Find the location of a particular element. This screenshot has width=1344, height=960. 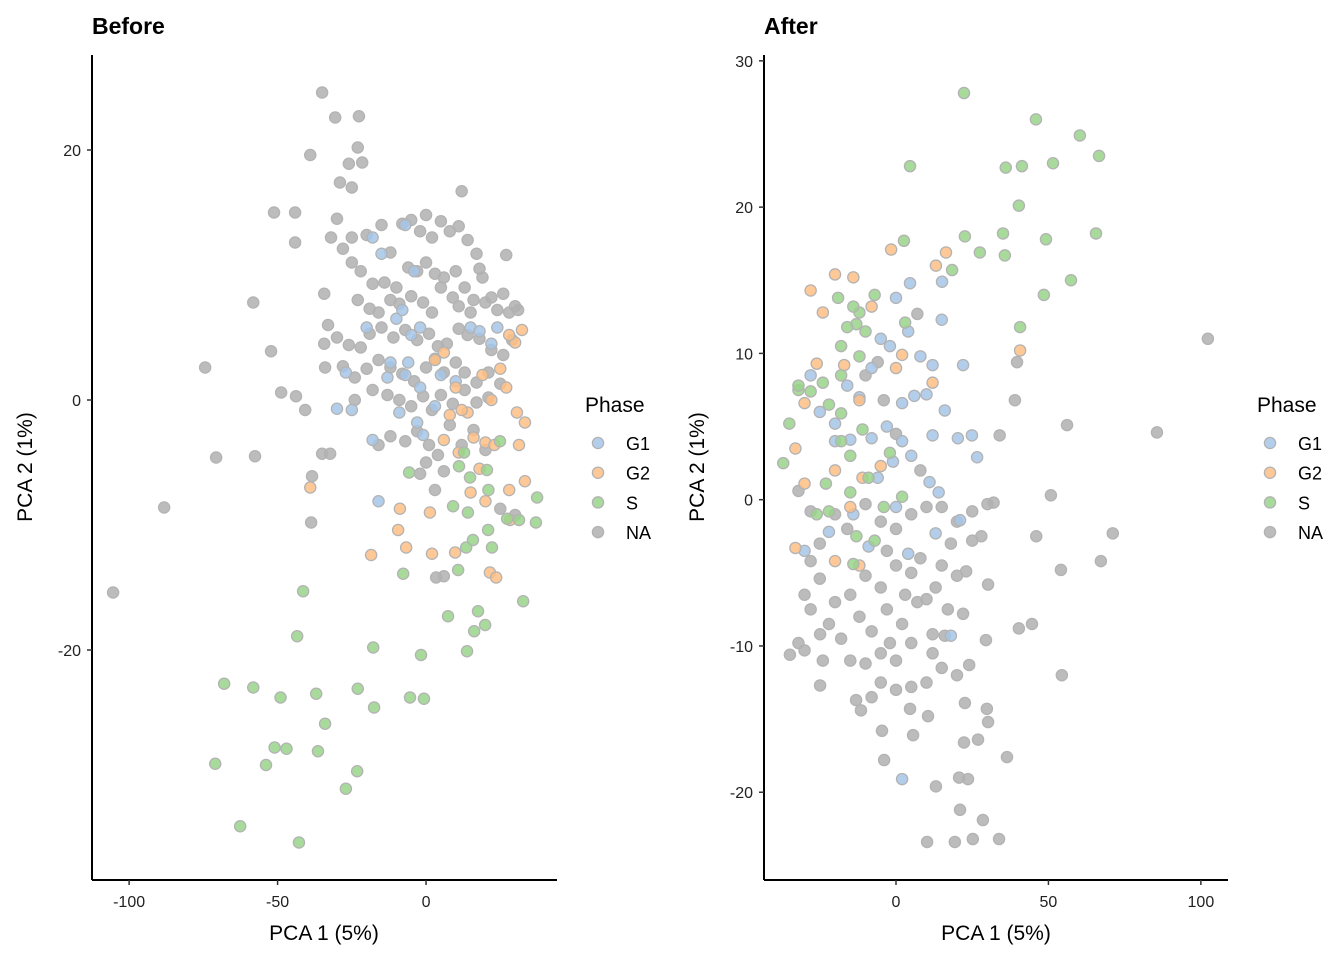

legend-item-g1: G1 is located at coordinates (620, 444).